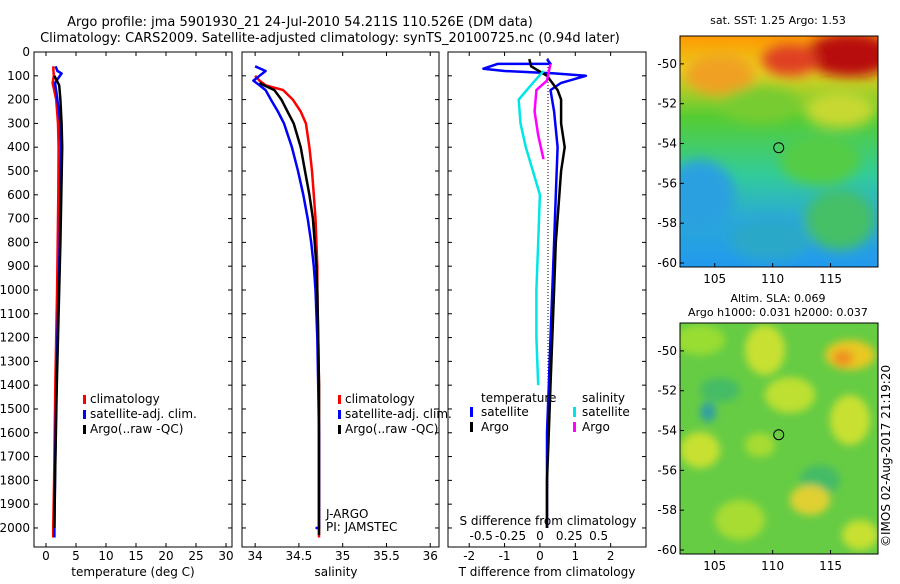 This screenshot has height=584, width=900. Describe the element at coordinates (18, 219) in the screenshot. I see `depth-tick-label: 700` at that location.